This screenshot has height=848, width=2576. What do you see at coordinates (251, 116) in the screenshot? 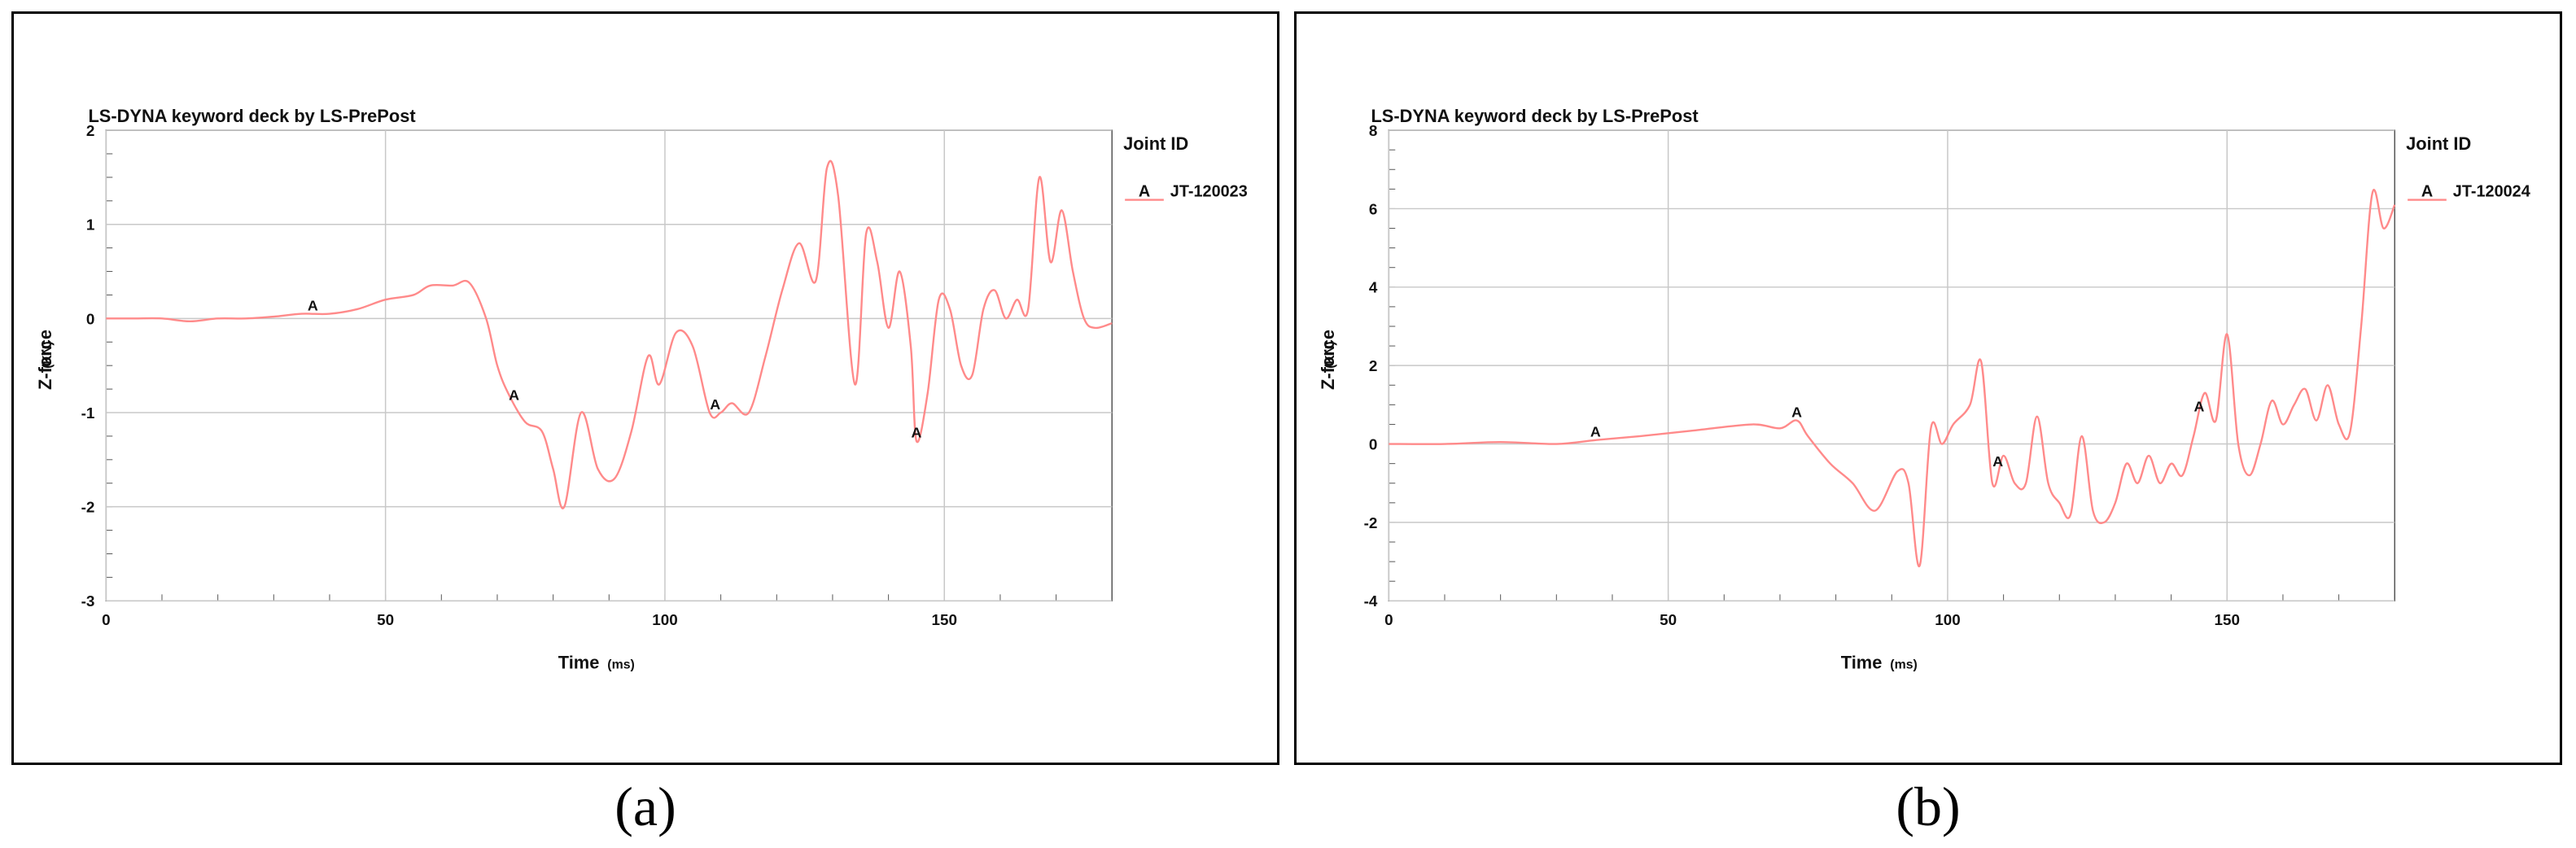
I see `chart-0-title: LS-DYNA keyword deck by LS-PrePost` at bounding box center [251, 116].